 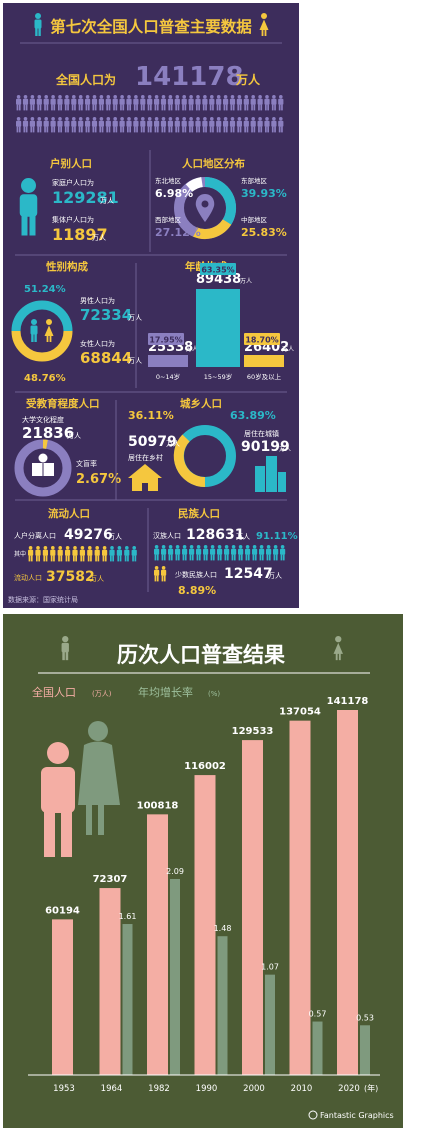 I want to click on age-share-label: 18.70%, so click(x=261, y=340).